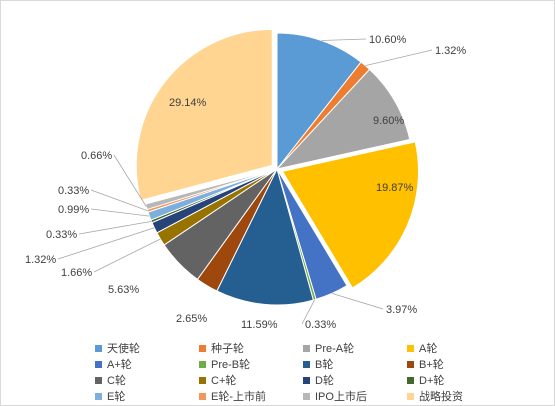 This screenshot has height=406, width=555. I want to click on legend-item: E轮, so click(147, 396).